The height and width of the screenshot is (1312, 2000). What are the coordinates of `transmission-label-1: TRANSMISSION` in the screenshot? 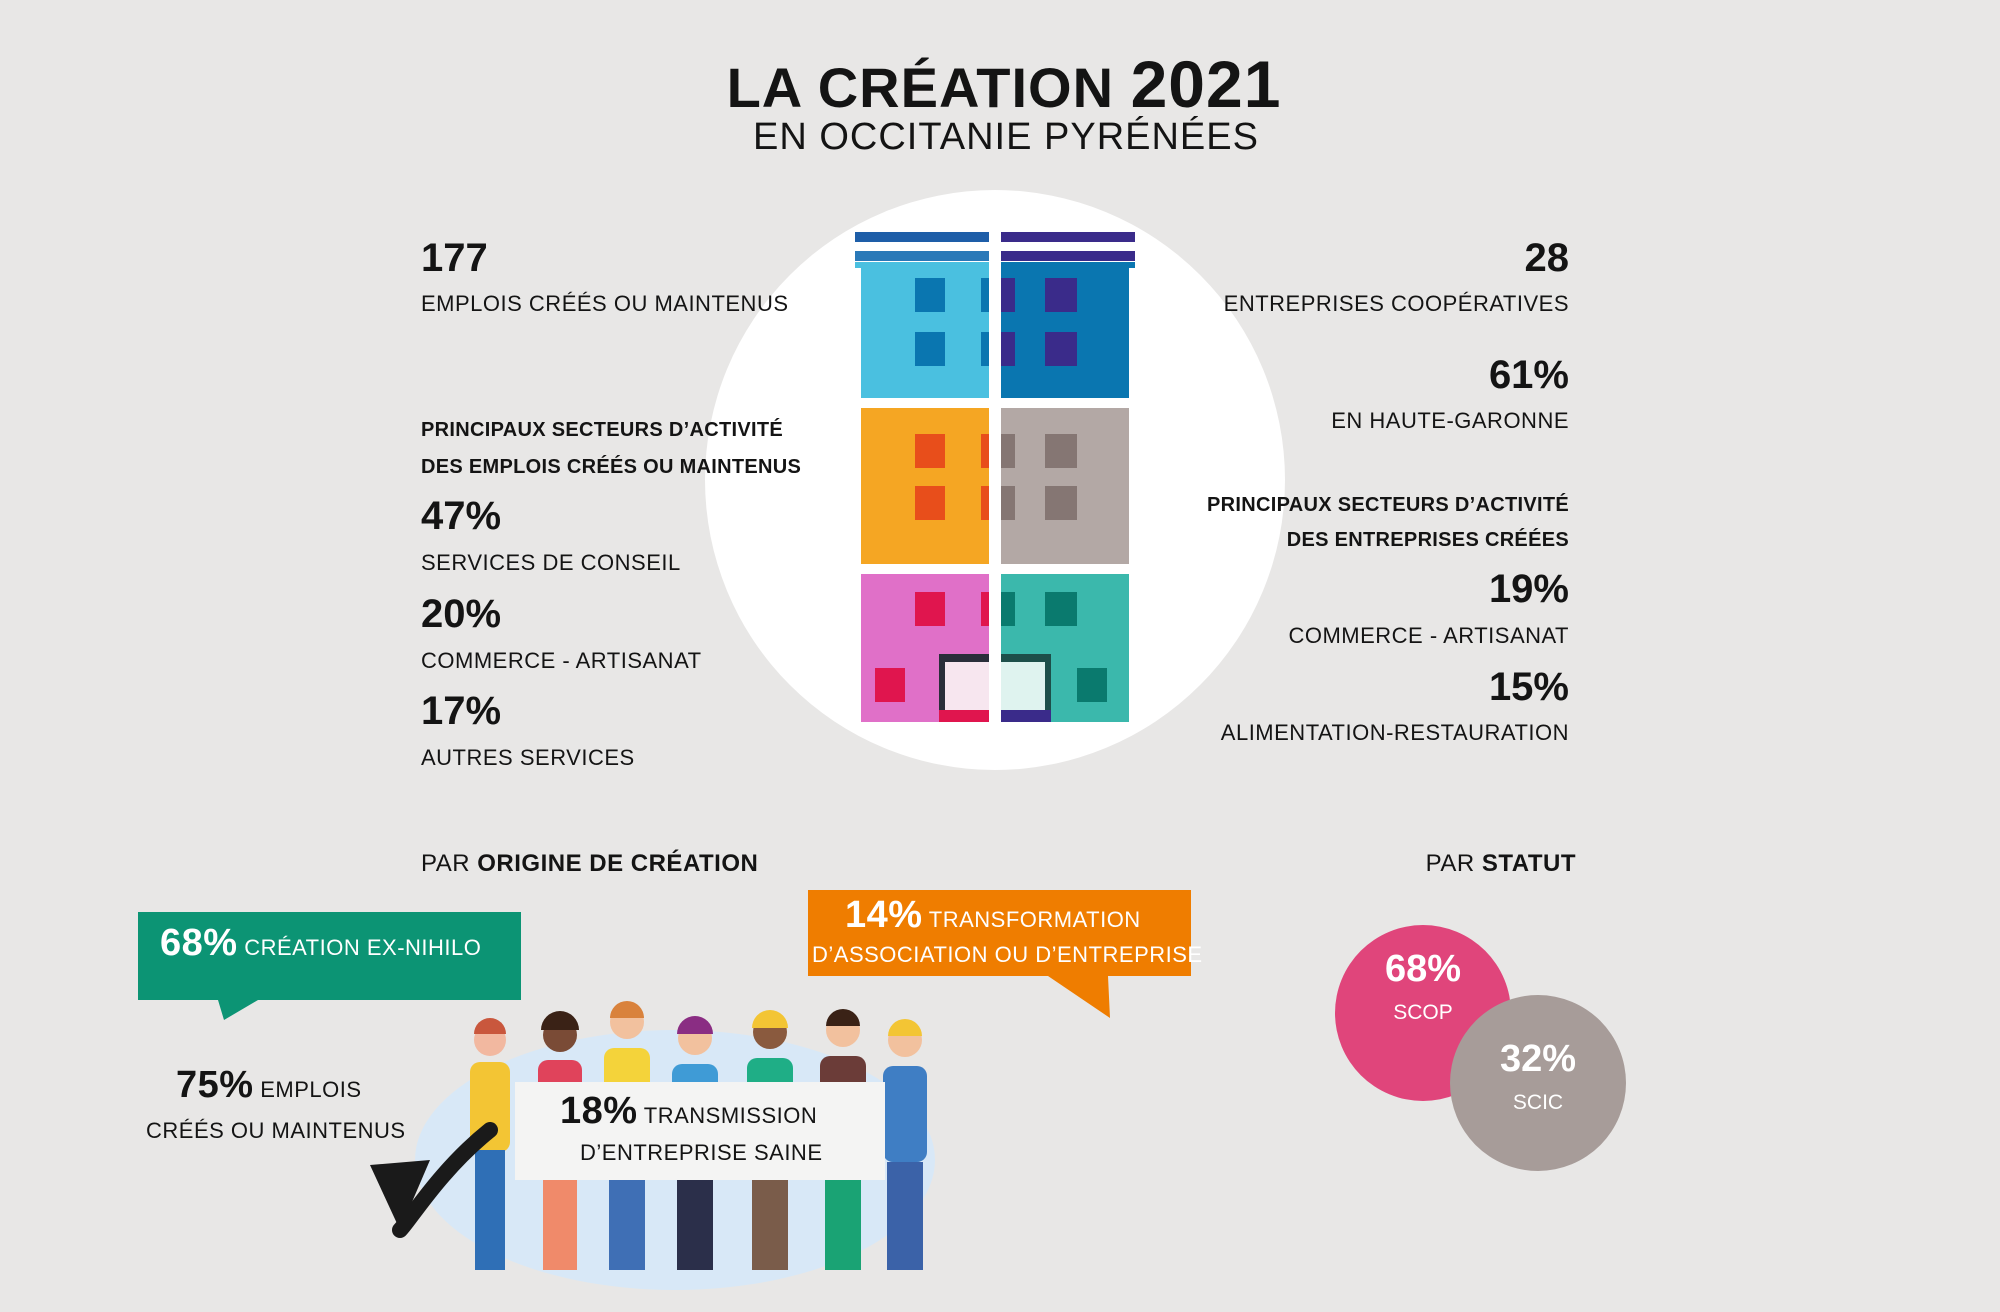 It's located at (730, 1115).